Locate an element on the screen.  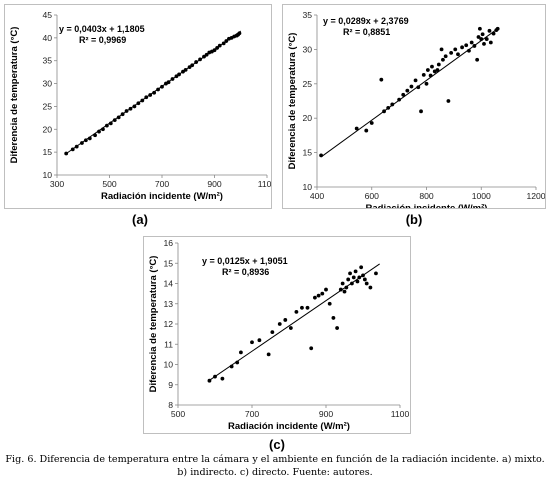
x-tick-label-c: 500 is located at coordinates (178, 414).